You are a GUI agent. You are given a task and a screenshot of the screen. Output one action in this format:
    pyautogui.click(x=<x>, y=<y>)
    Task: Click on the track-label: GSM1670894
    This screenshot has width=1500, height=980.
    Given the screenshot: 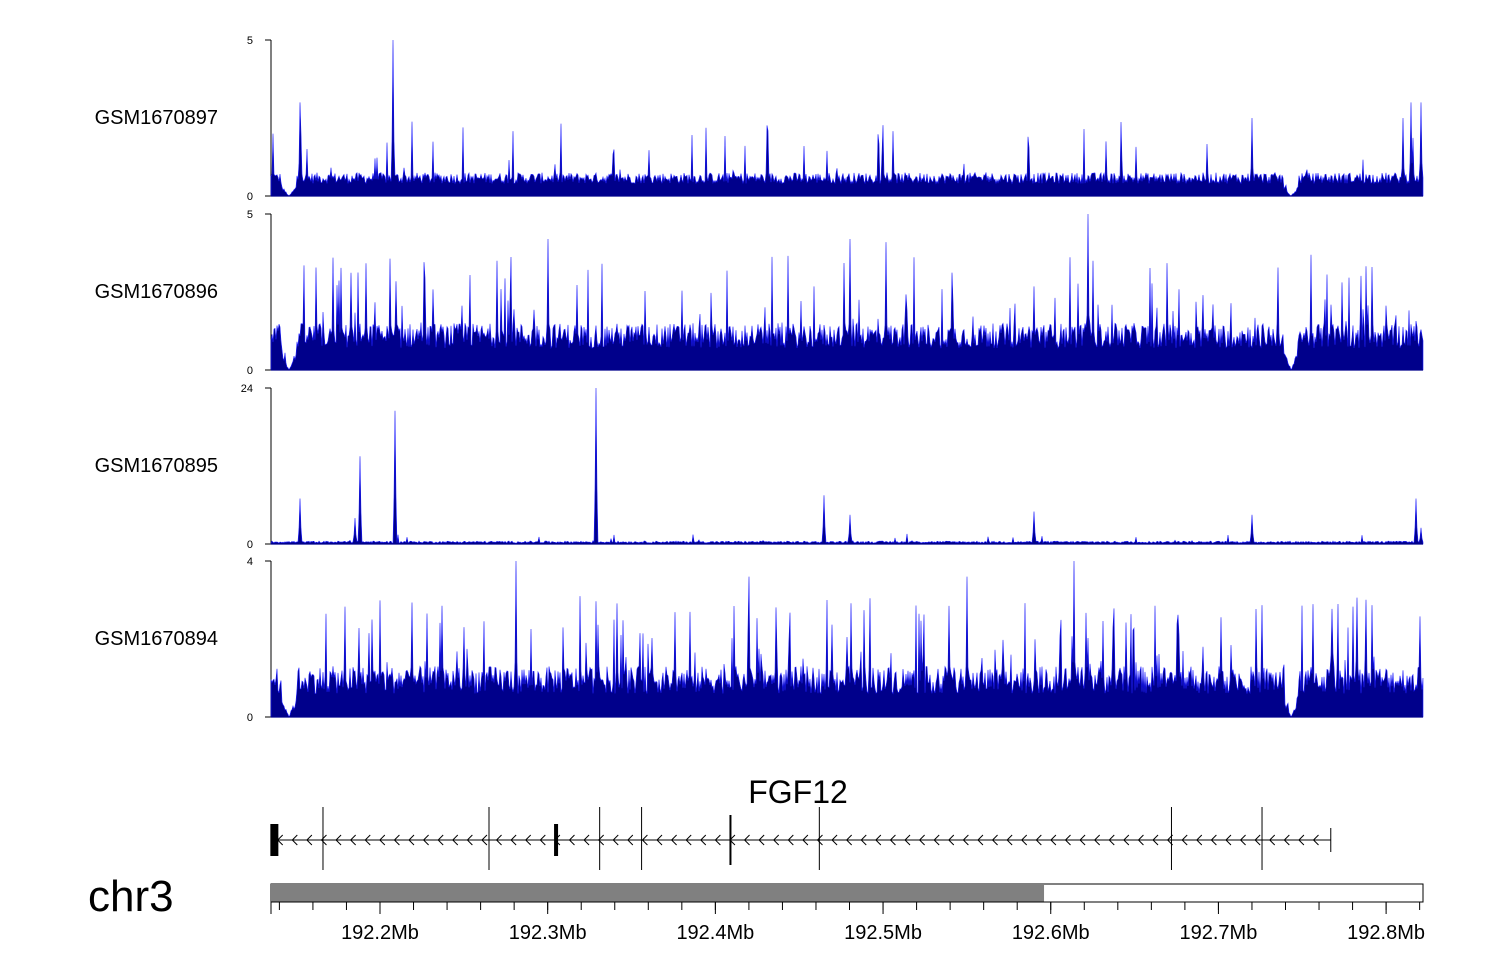 What is the action you would take?
    pyautogui.click(x=156, y=639)
    